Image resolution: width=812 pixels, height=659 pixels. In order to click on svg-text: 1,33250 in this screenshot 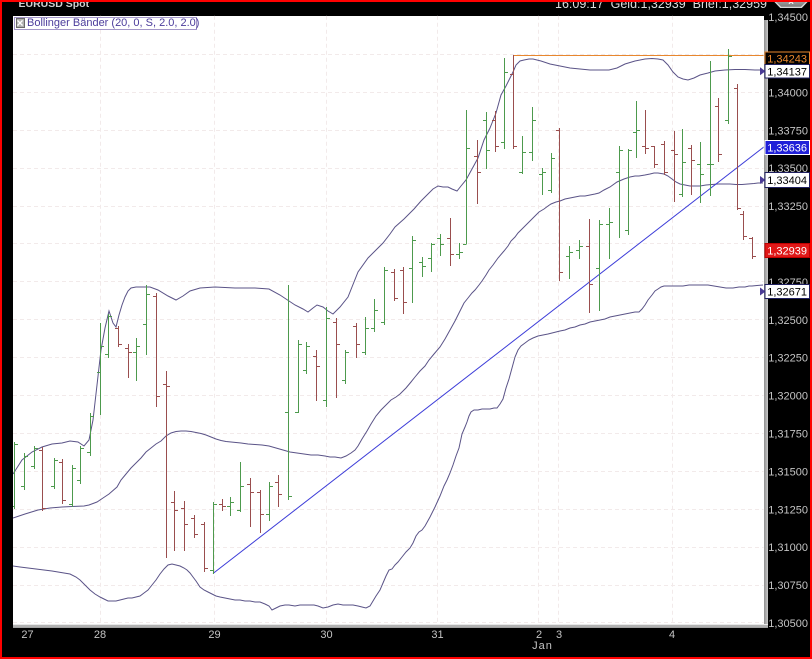, I will do `click(788, 207)`.